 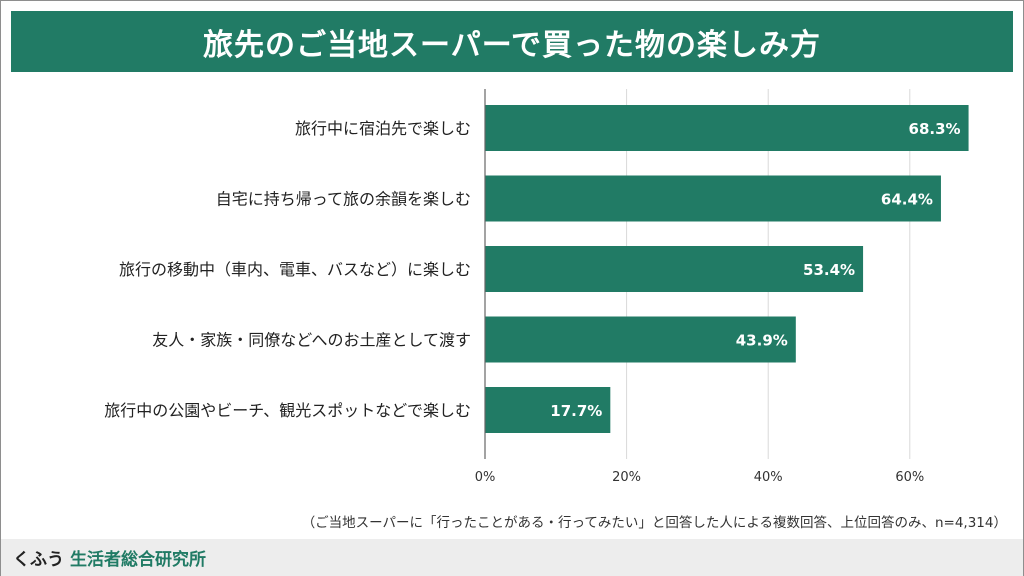 What do you see at coordinates (907, 200) in the screenshot?
I see `bar-value-label: 64.4%` at bounding box center [907, 200].